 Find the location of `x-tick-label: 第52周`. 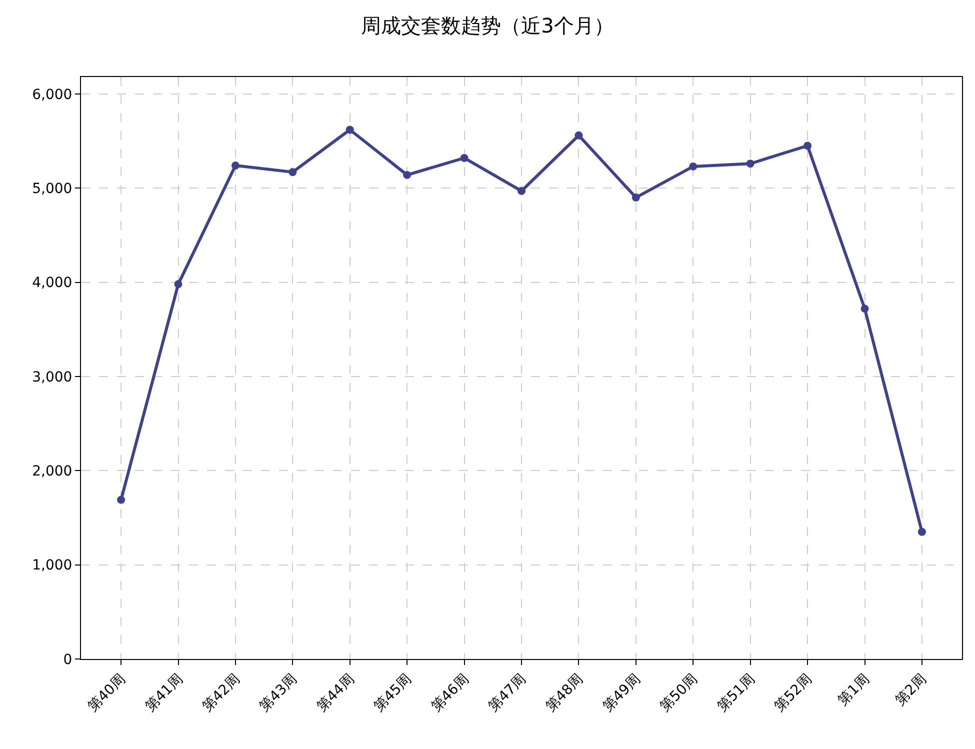

x-tick-label: 第52周 is located at coordinates (794, 693).